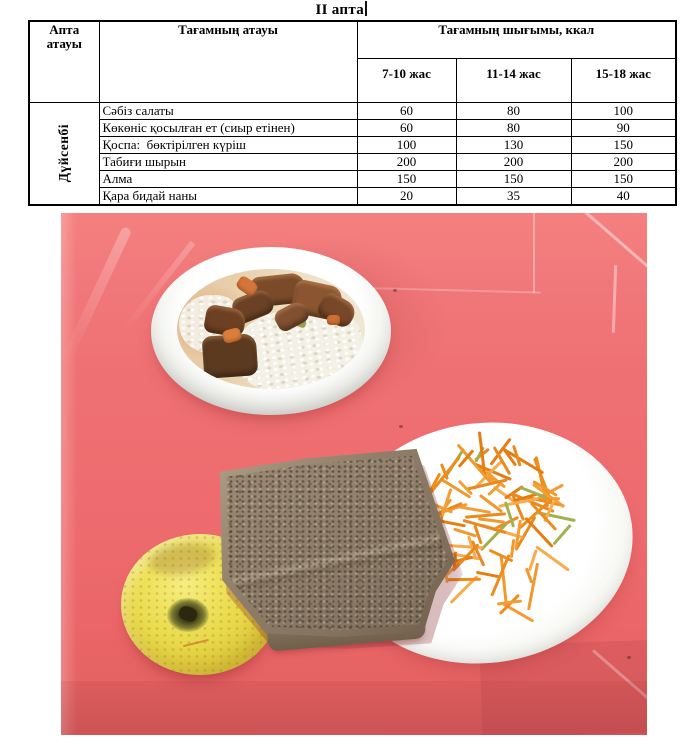 The image size is (682, 747). Describe the element at coordinates (228, 195) in the screenshot. I see `dish-cell: Қара бидай наны` at that location.